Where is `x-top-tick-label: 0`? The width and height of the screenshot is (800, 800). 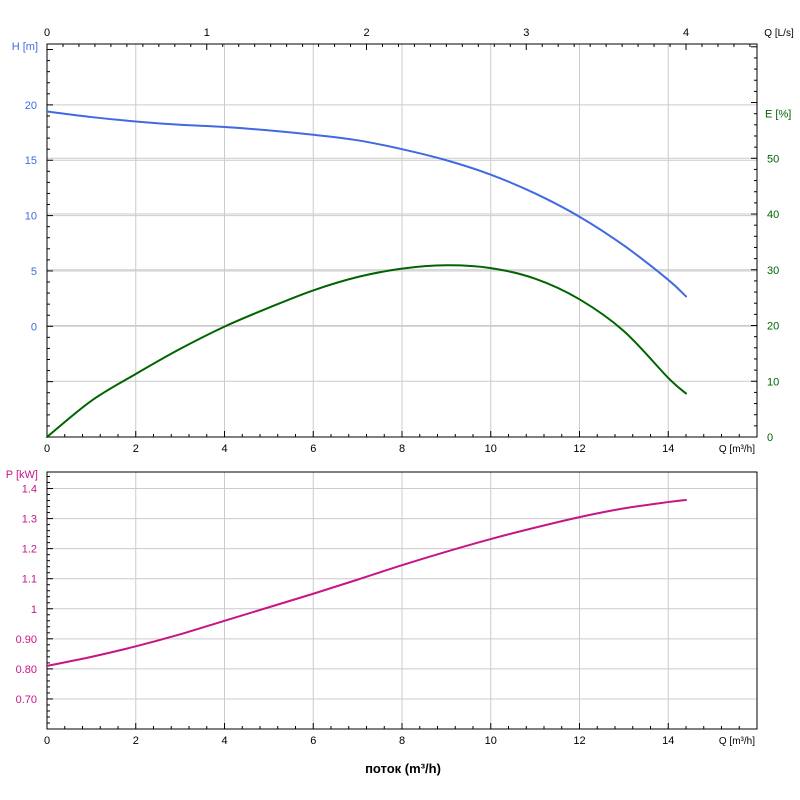 x-top-tick-label: 0 is located at coordinates (47, 33).